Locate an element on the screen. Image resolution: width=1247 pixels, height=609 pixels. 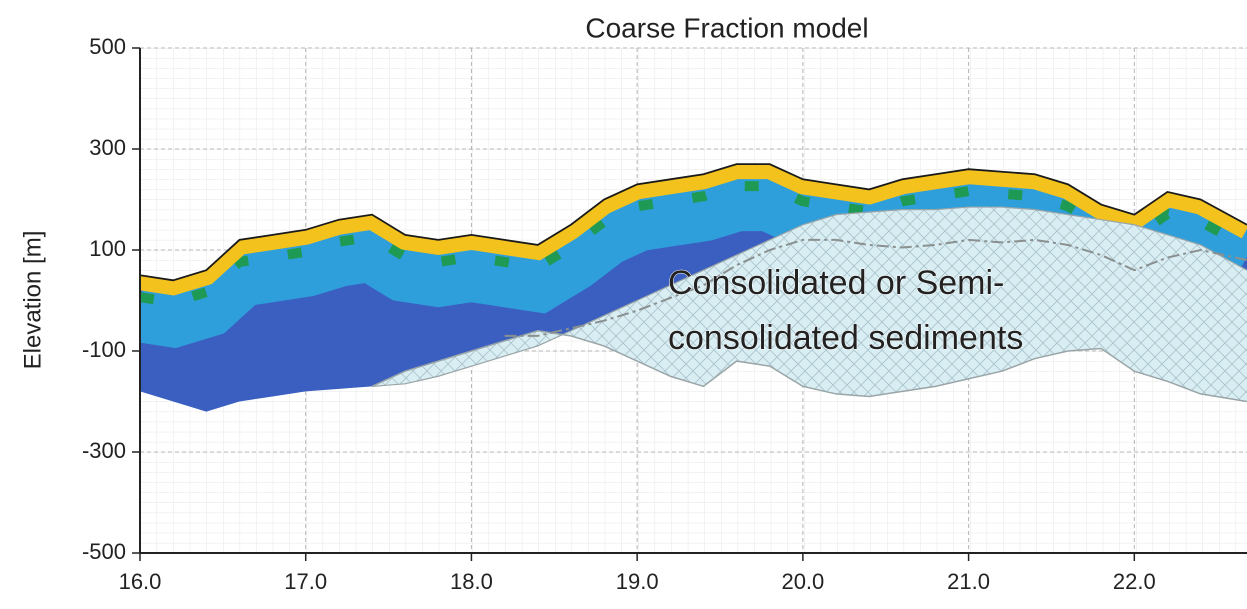
annotation: consolidated sediments is located at coordinates (845, 338).